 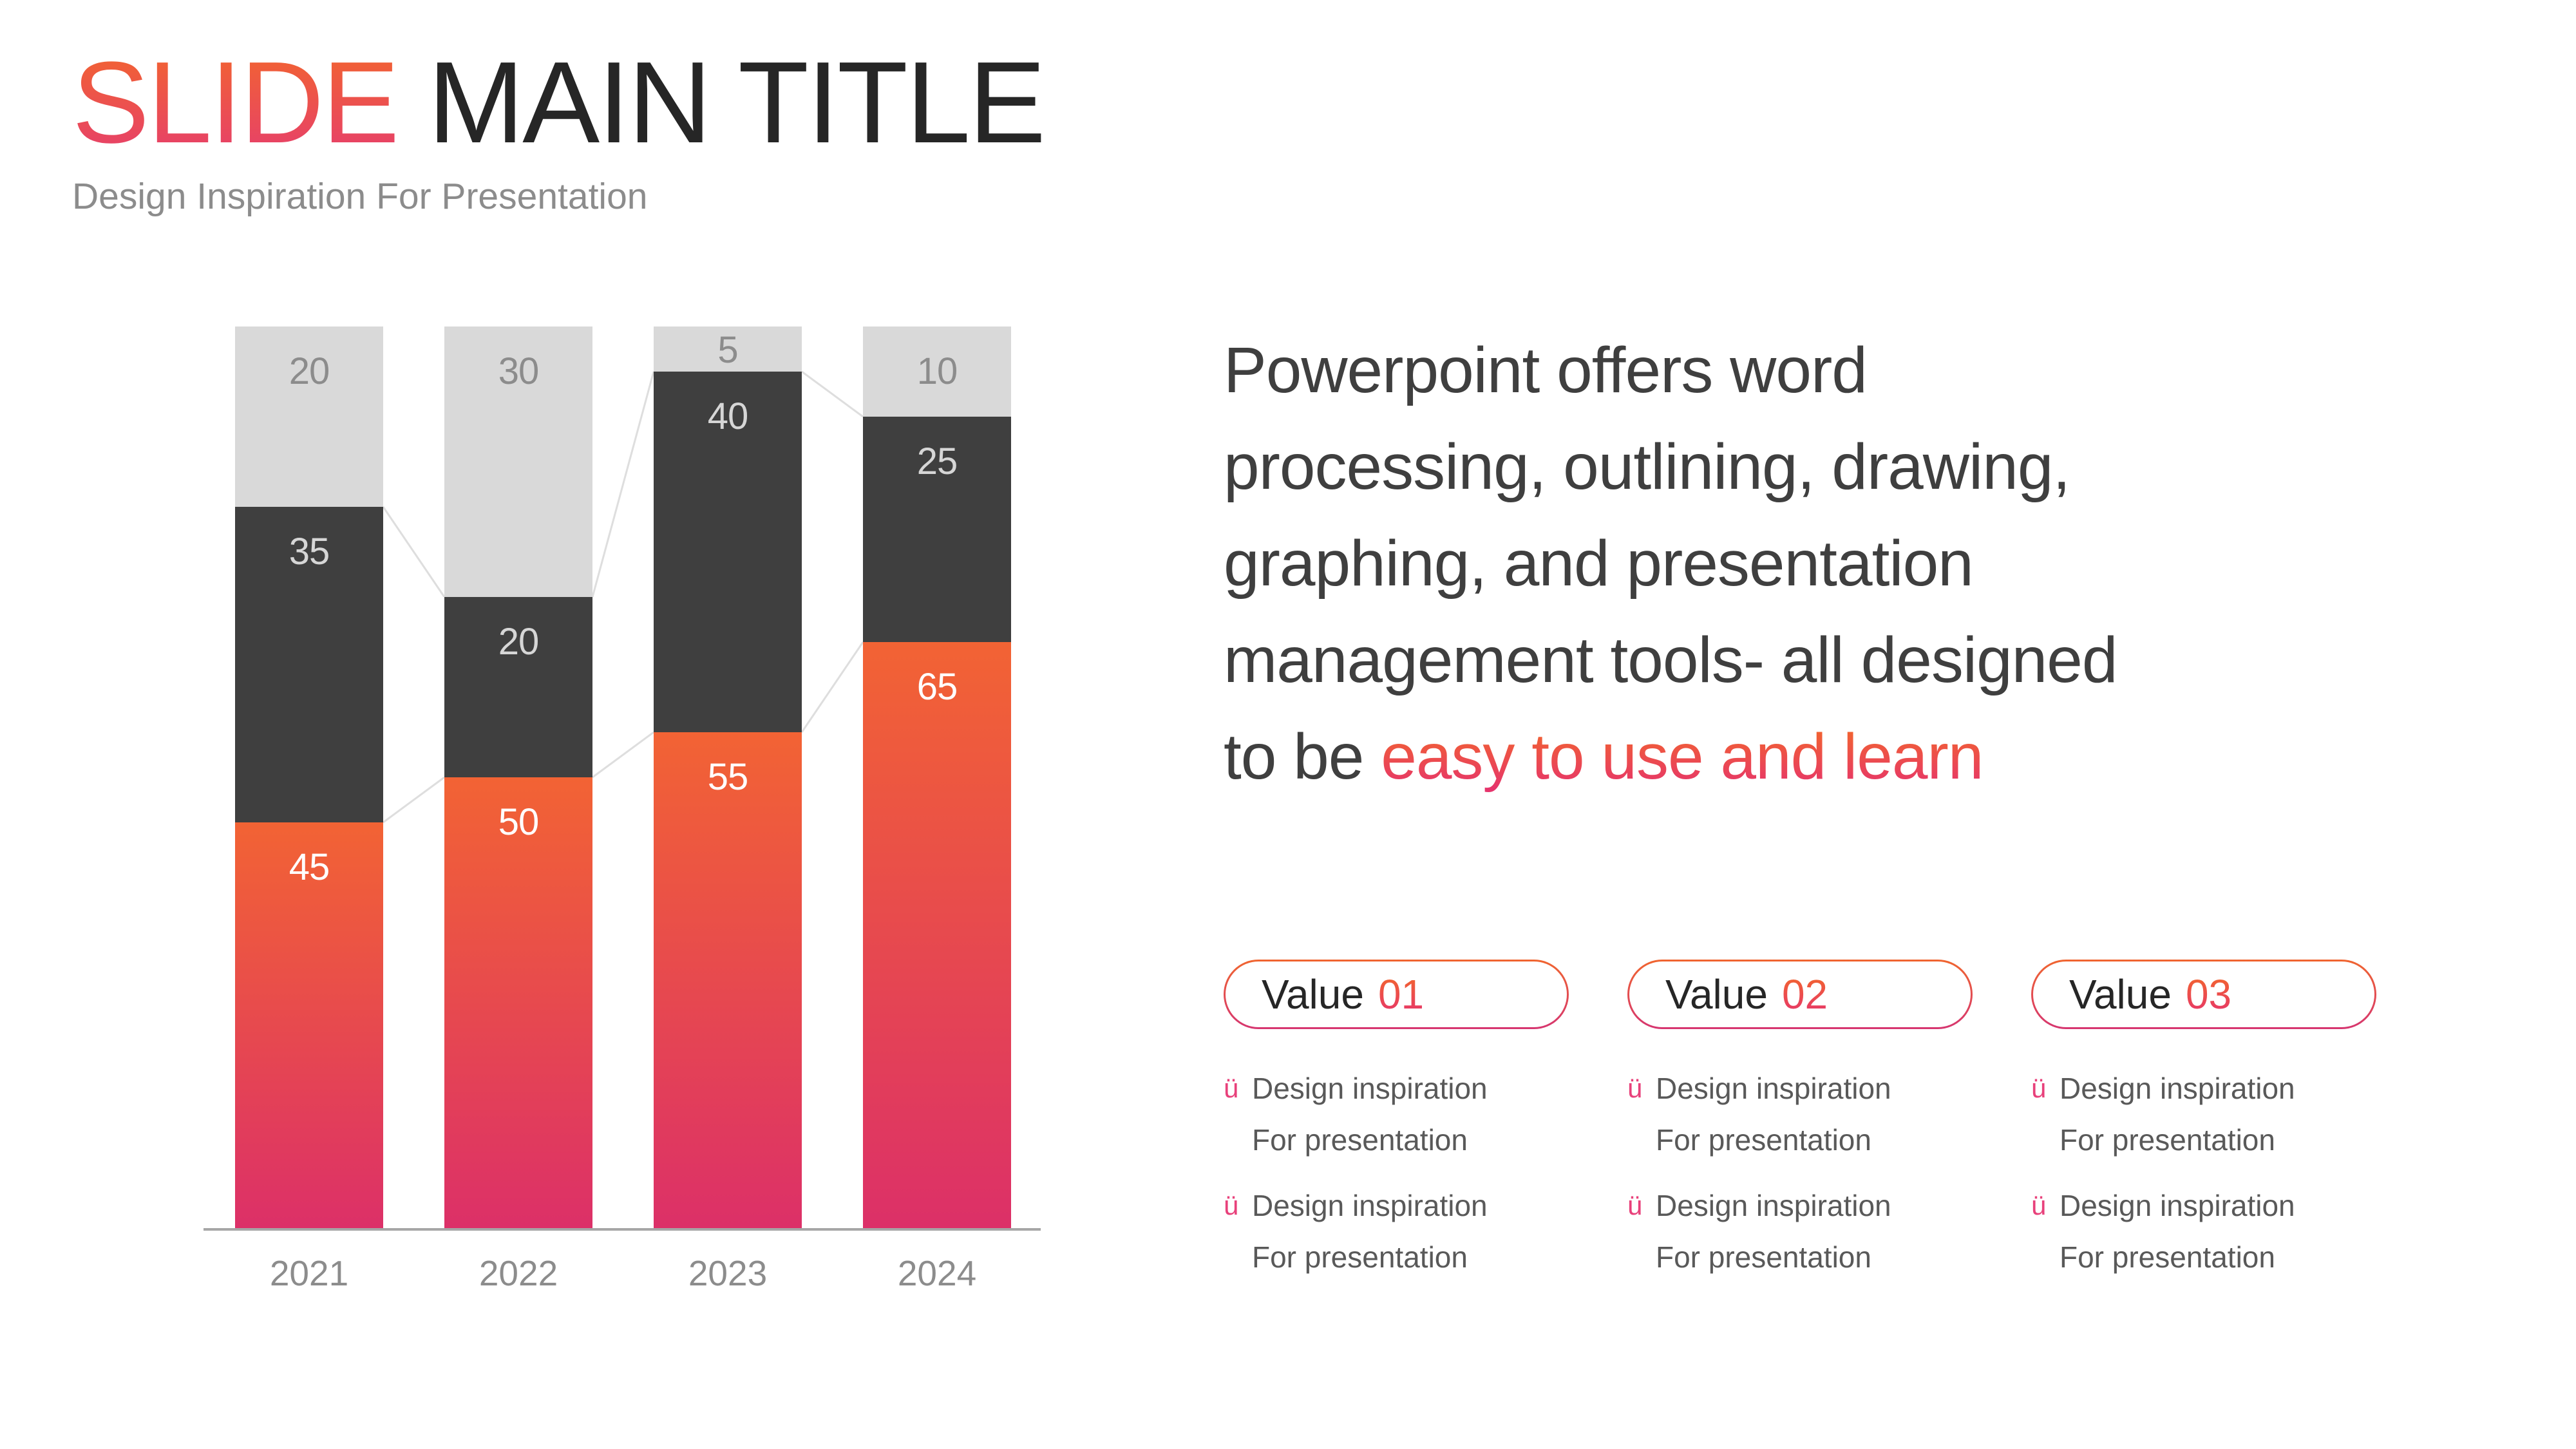 I want to click on bar-value-label: 50, so click(x=519, y=822).